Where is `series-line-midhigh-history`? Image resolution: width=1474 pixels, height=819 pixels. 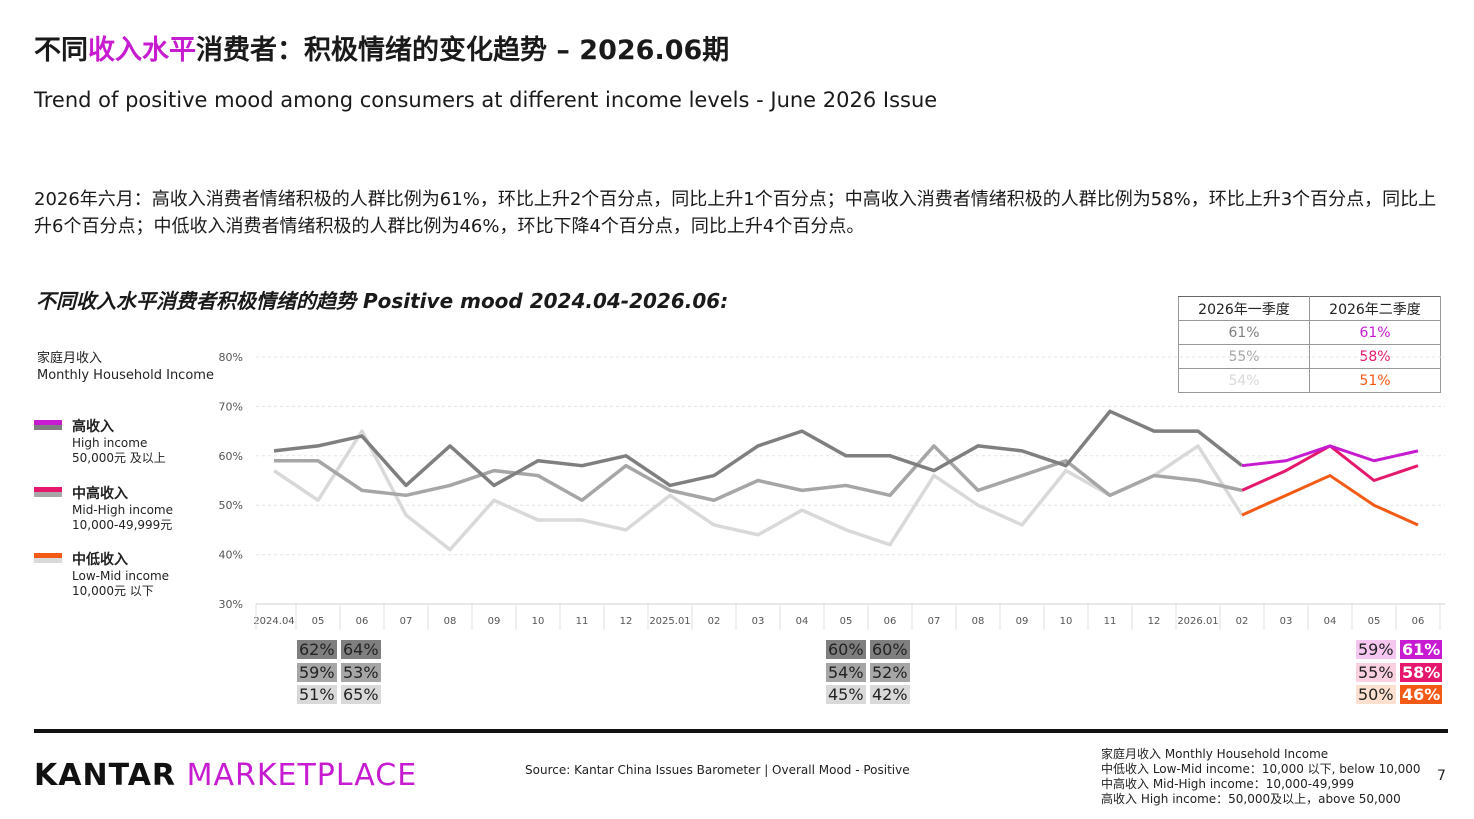
series-line-midhigh-history is located at coordinates (758, 473).